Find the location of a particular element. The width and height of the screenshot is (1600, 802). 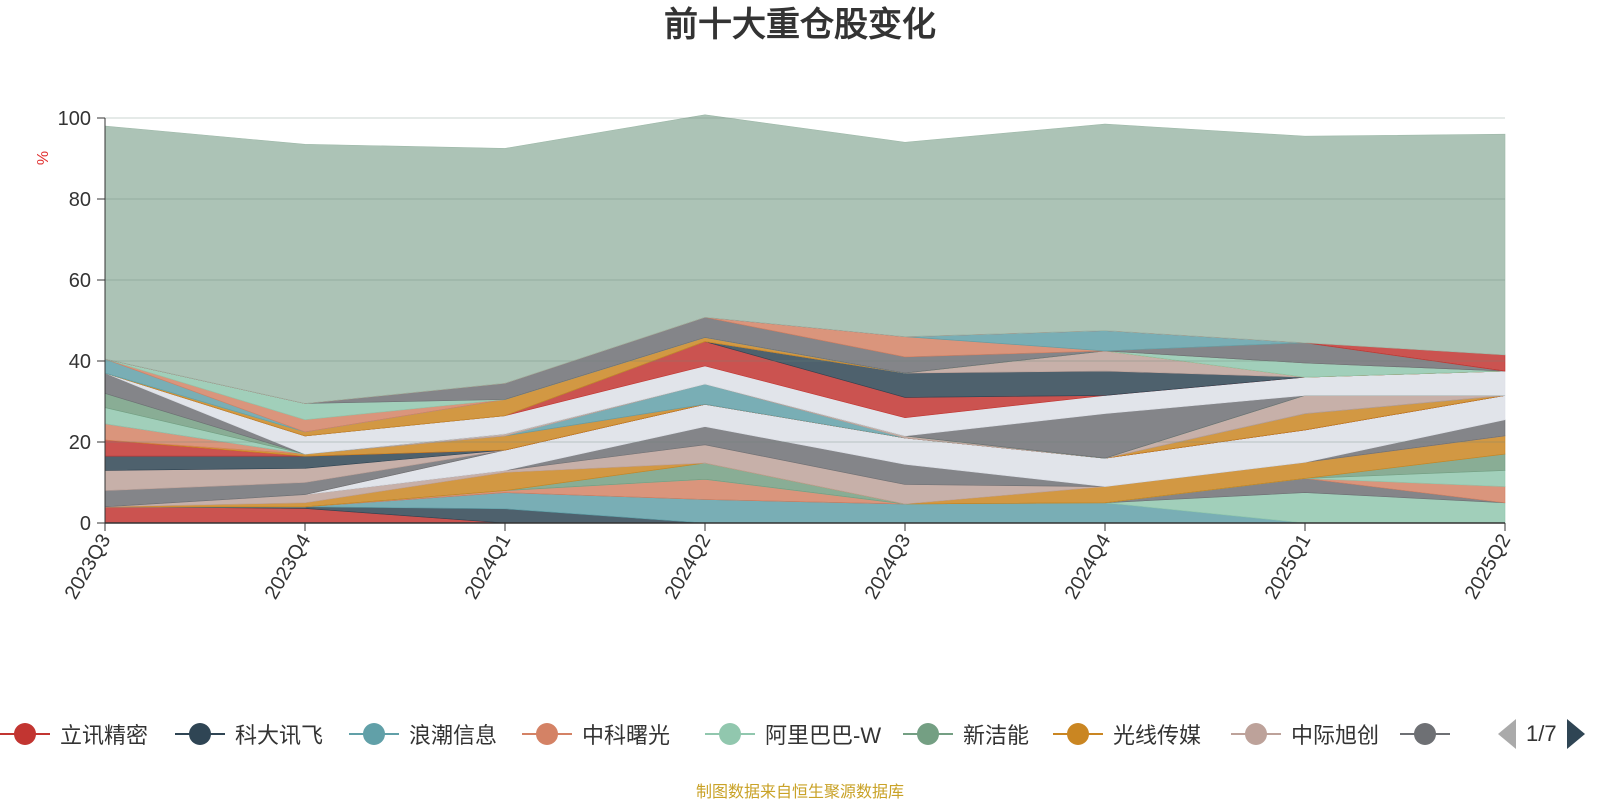

legend-item-0: 立讯精密 is located at coordinates (74, 734).